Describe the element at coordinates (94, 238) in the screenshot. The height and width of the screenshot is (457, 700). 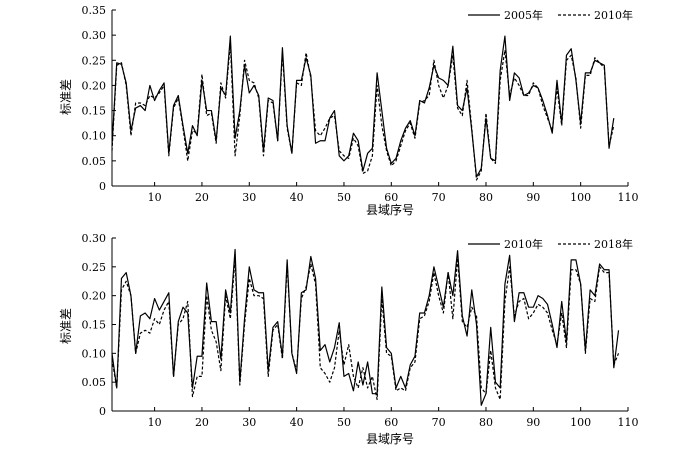
I see `chart-2-y-tick-label: 0.30` at that location.